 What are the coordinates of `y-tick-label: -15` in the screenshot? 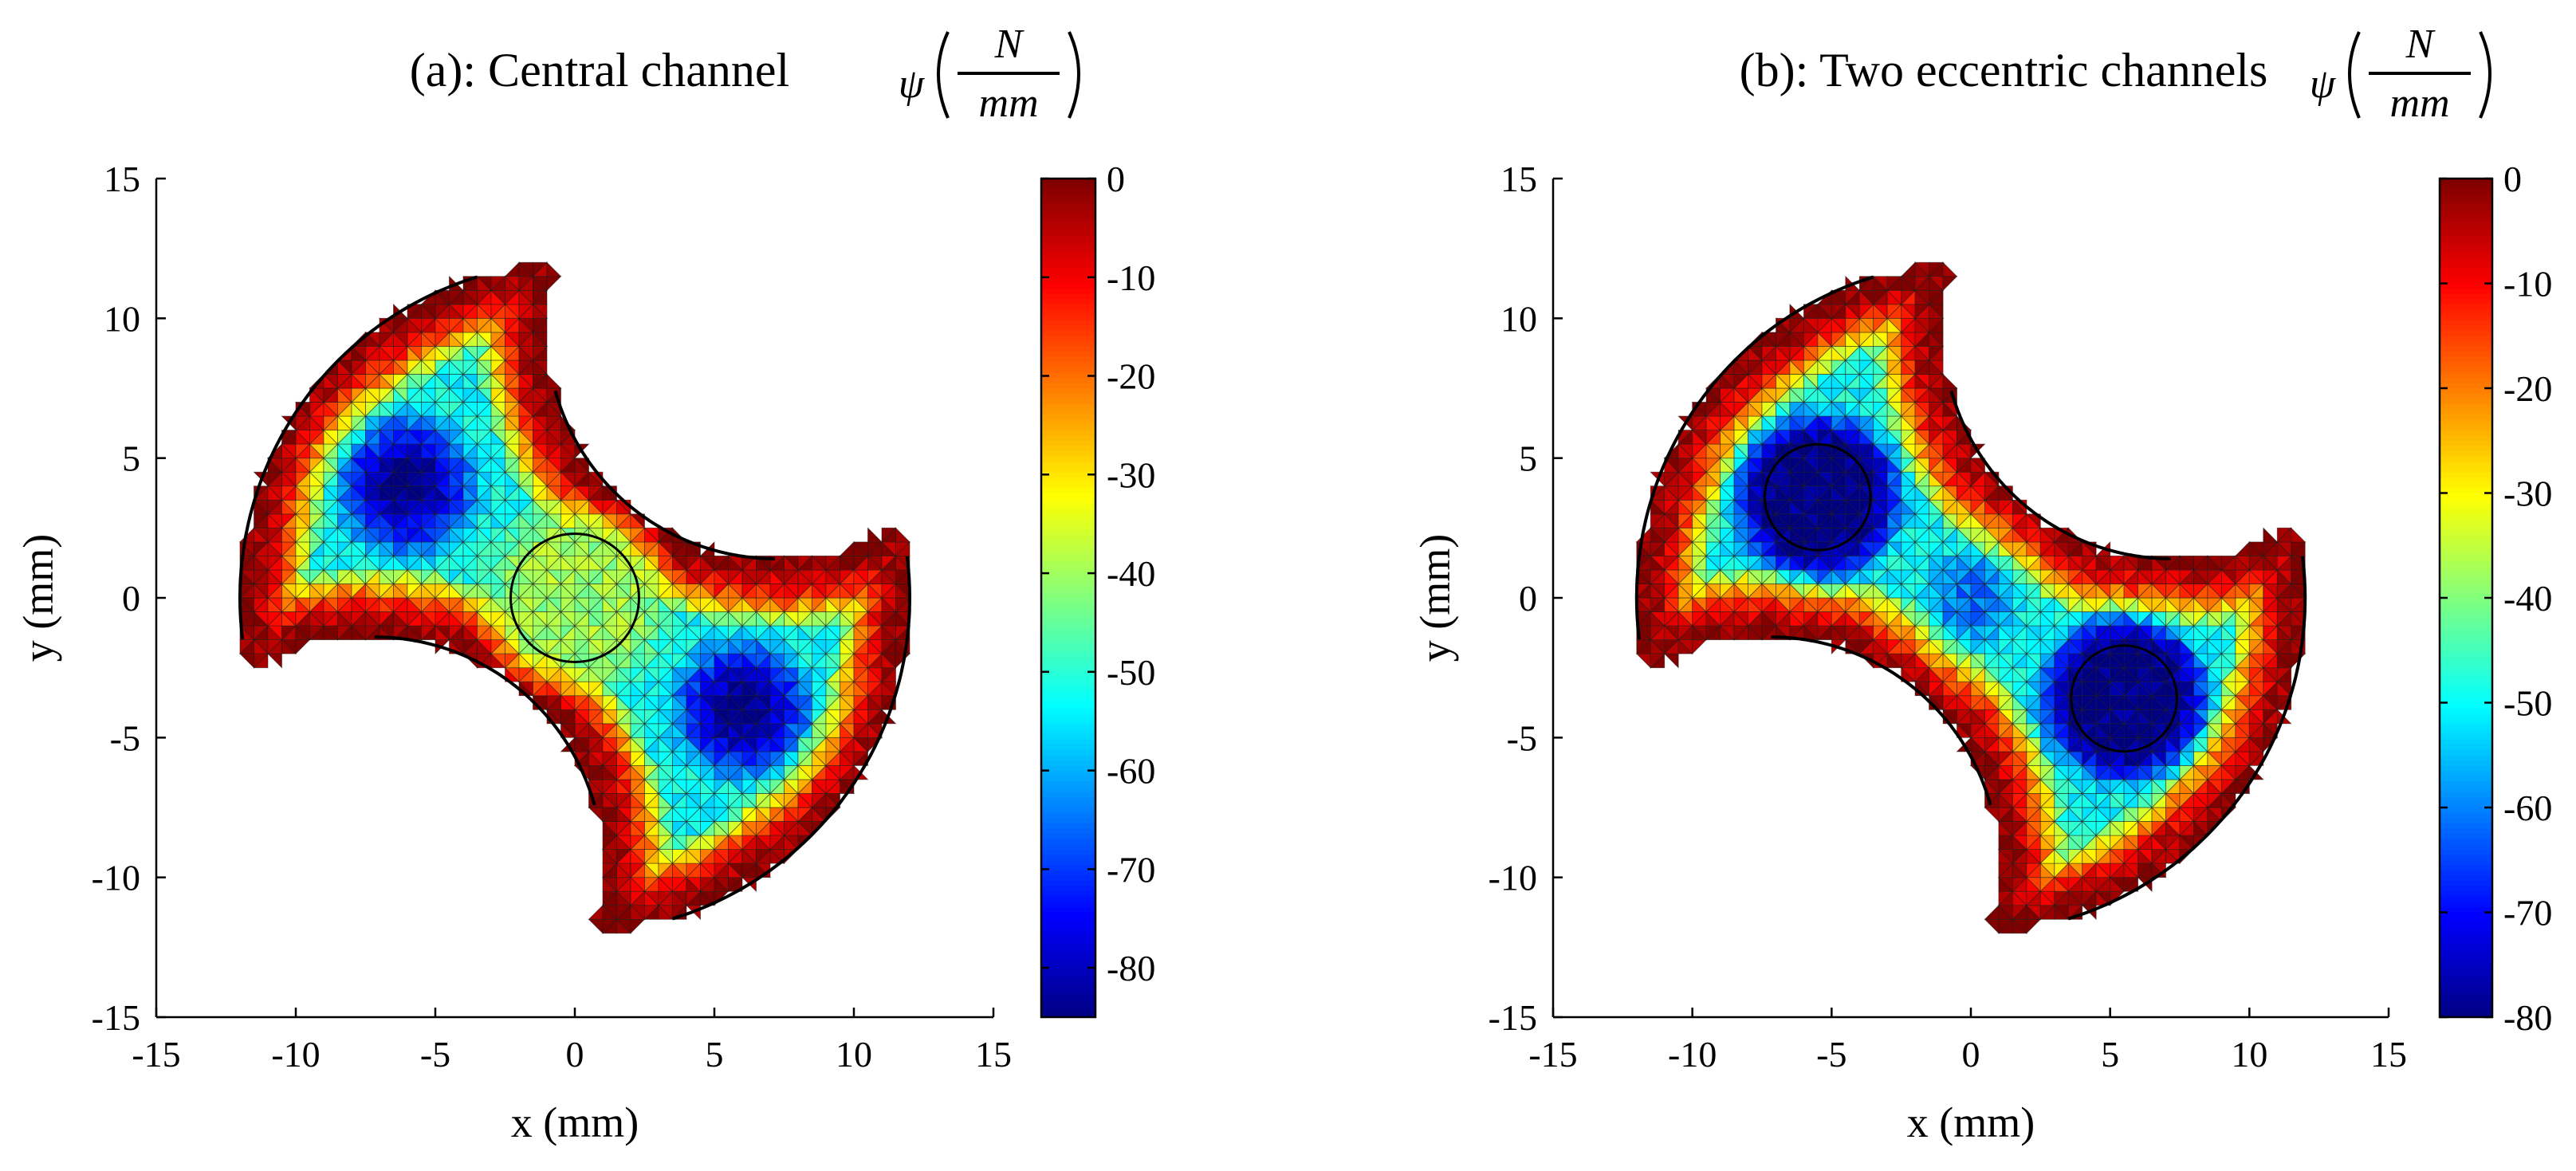 It's located at (1513, 1017).